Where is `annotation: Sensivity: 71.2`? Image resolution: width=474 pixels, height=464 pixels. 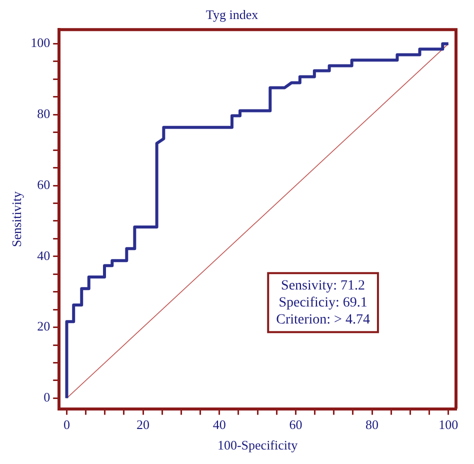 annotation: Sensivity: 71.2 is located at coordinates (323, 286).